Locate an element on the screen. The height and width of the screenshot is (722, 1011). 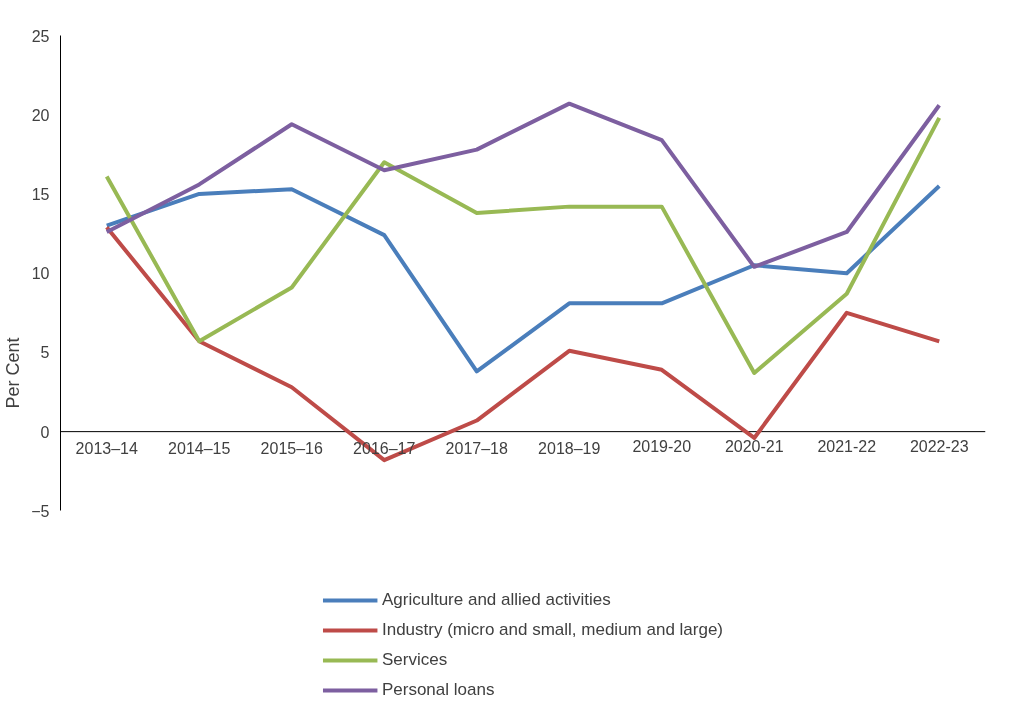
x-tick-label: 2015–16 is located at coordinates (291, 448).